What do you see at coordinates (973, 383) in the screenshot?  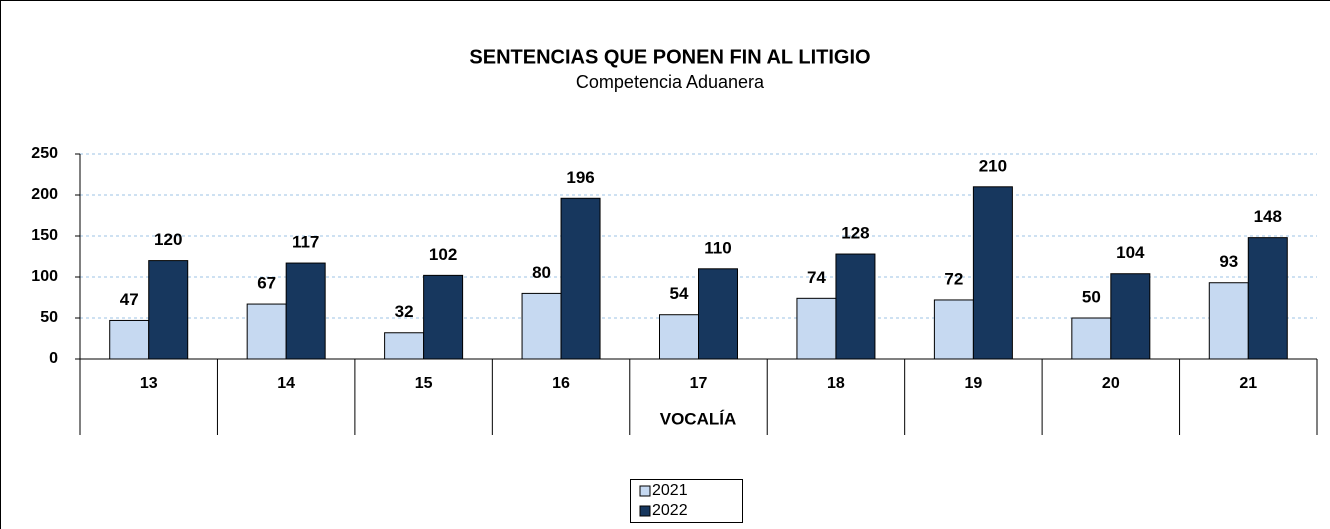 I see `x-tick-label: 19` at bounding box center [973, 383].